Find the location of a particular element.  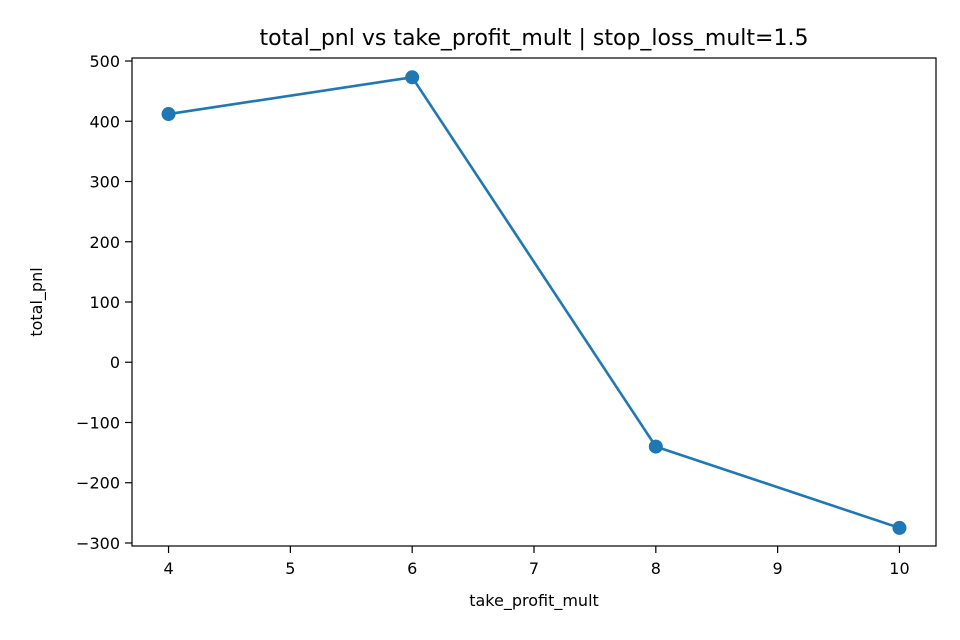

y-axis-ticks: 500 400 300 200 100 0 −100 −200 −300 is located at coordinates (104, 302).